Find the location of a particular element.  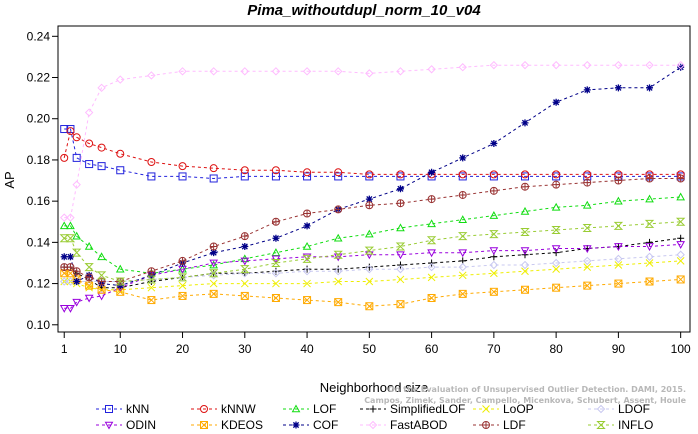

x-axis: 1 10 20 30 40 50 60 70 80 90 100 is located at coordinates (376, 344).